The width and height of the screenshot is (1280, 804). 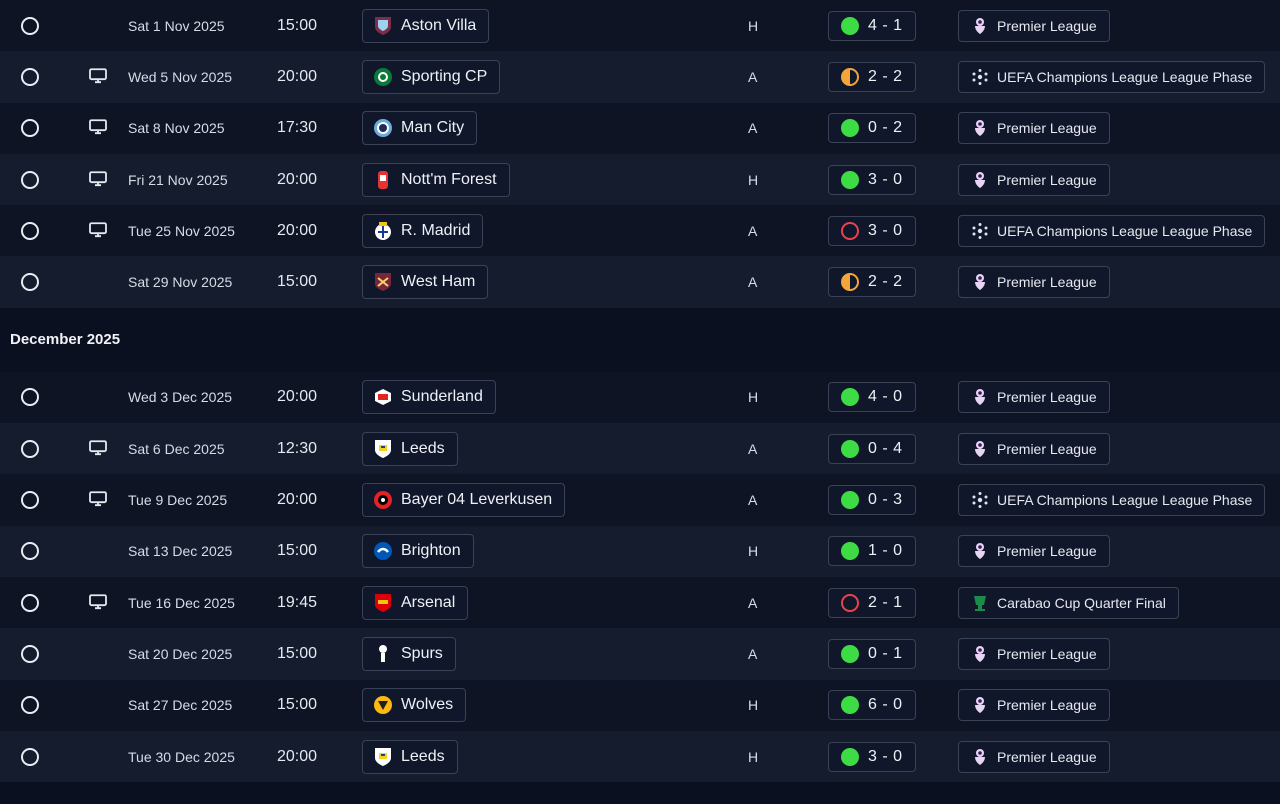 I want to click on result-chip: 4 - 0, so click(x=872, y=397).